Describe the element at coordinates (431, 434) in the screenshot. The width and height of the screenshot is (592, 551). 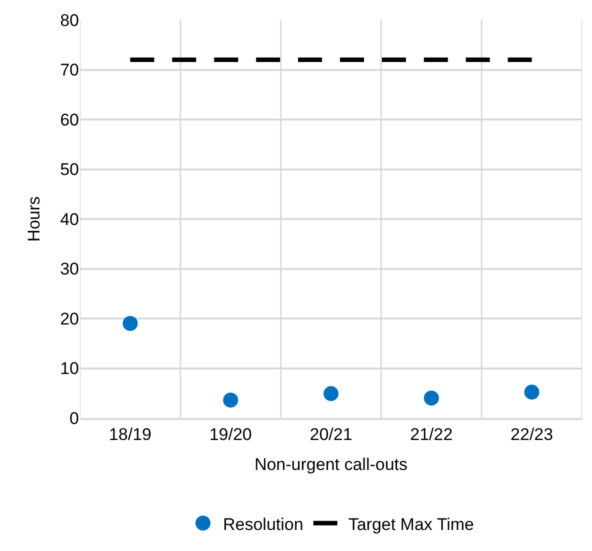
I see `x-tick-label: 21/22` at that location.